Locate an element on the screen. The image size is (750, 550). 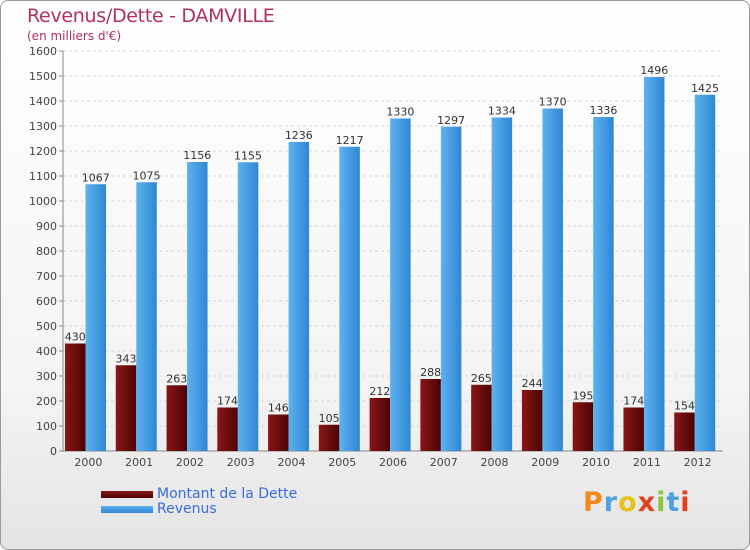
legend-item-dette: Montant de la Dette is located at coordinates (199, 494).